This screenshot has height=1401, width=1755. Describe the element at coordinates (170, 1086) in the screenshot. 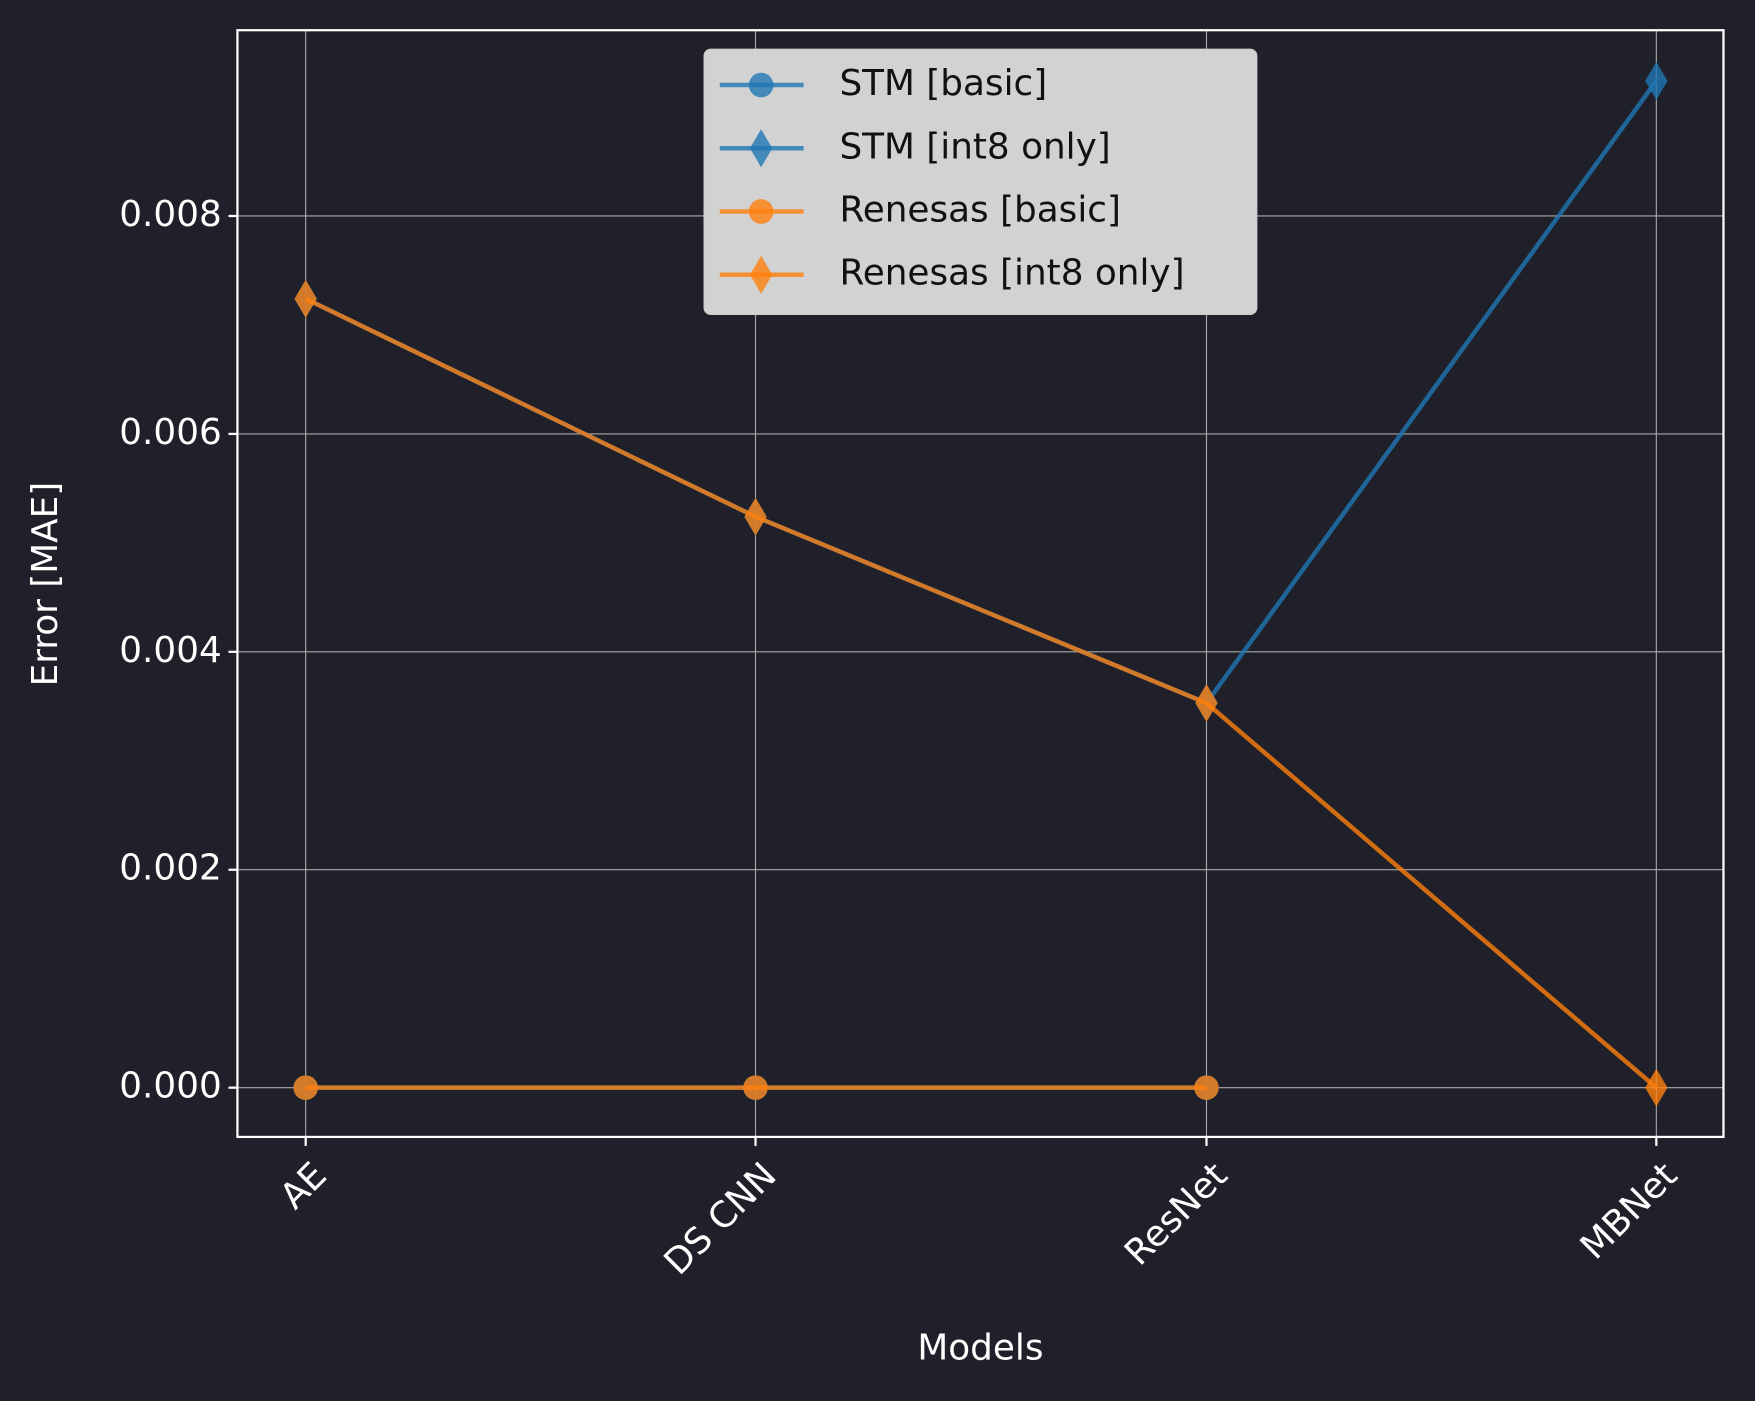

I see `y-tick-label: 0.000` at that location.